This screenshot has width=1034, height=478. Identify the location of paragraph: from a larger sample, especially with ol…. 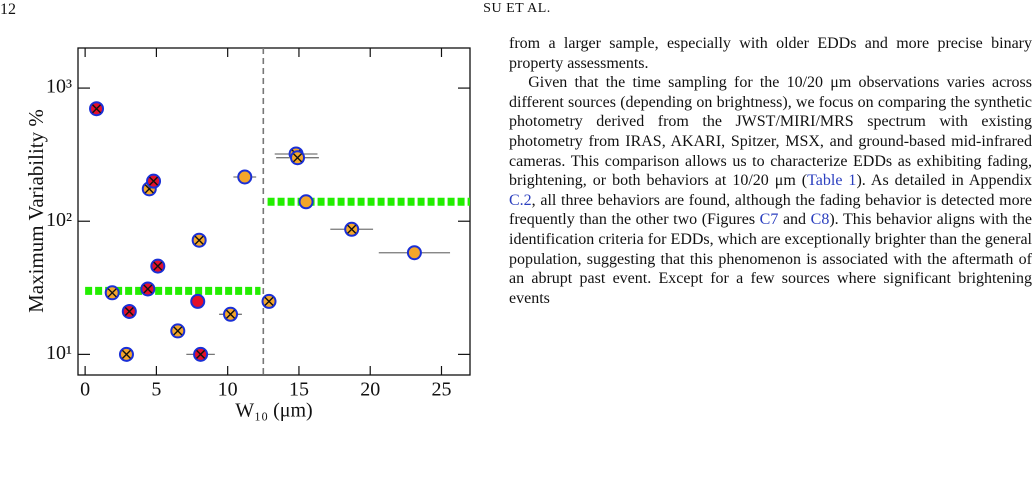
(770, 53).